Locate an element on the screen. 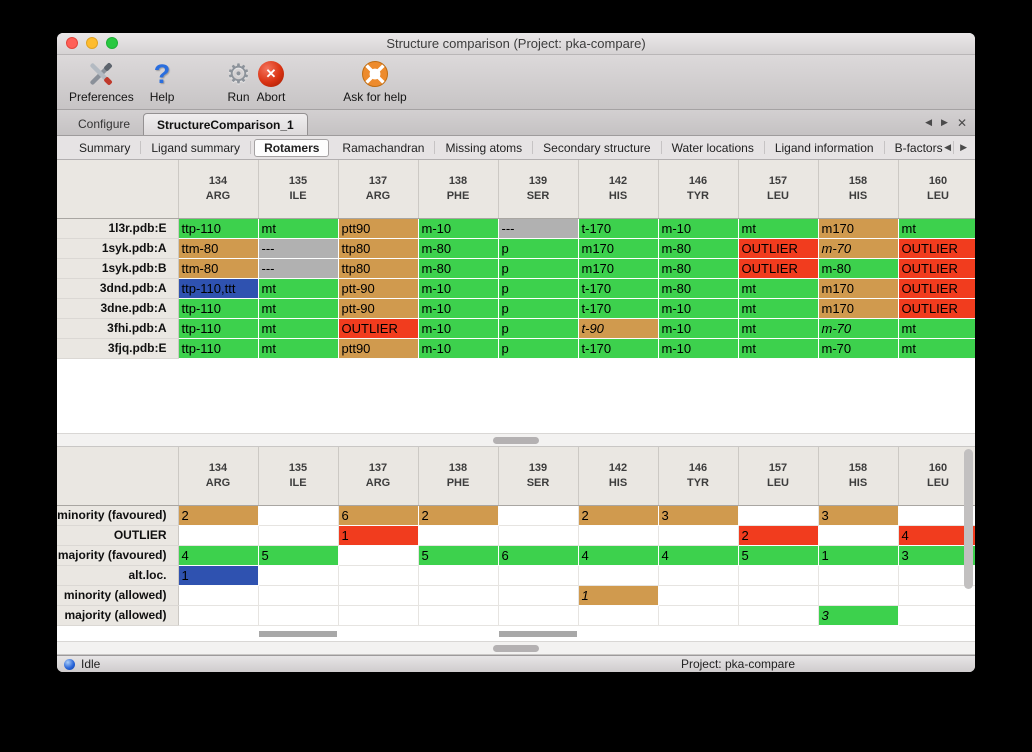  subtab-ligand-information: Ligand information is located at coordinates (825, 148).